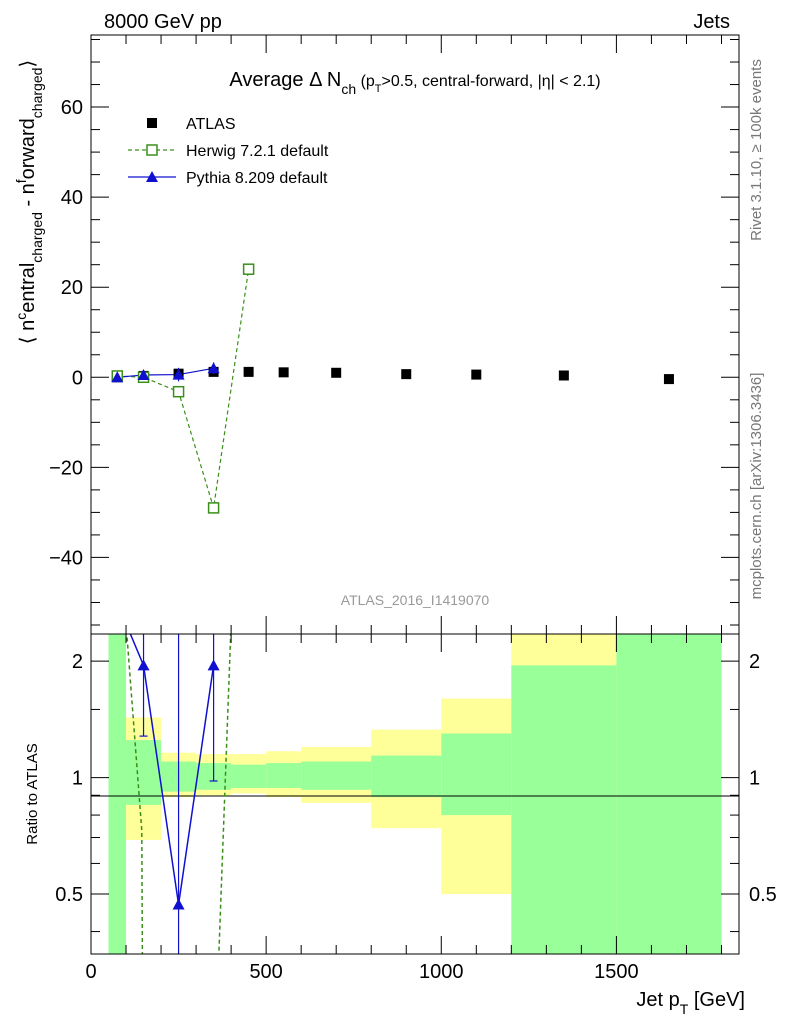  Describe the element at coordinates (257, 151) in the screenshot. I see `legend-label-herwig: Herwig 7.2.1 default` at that location.